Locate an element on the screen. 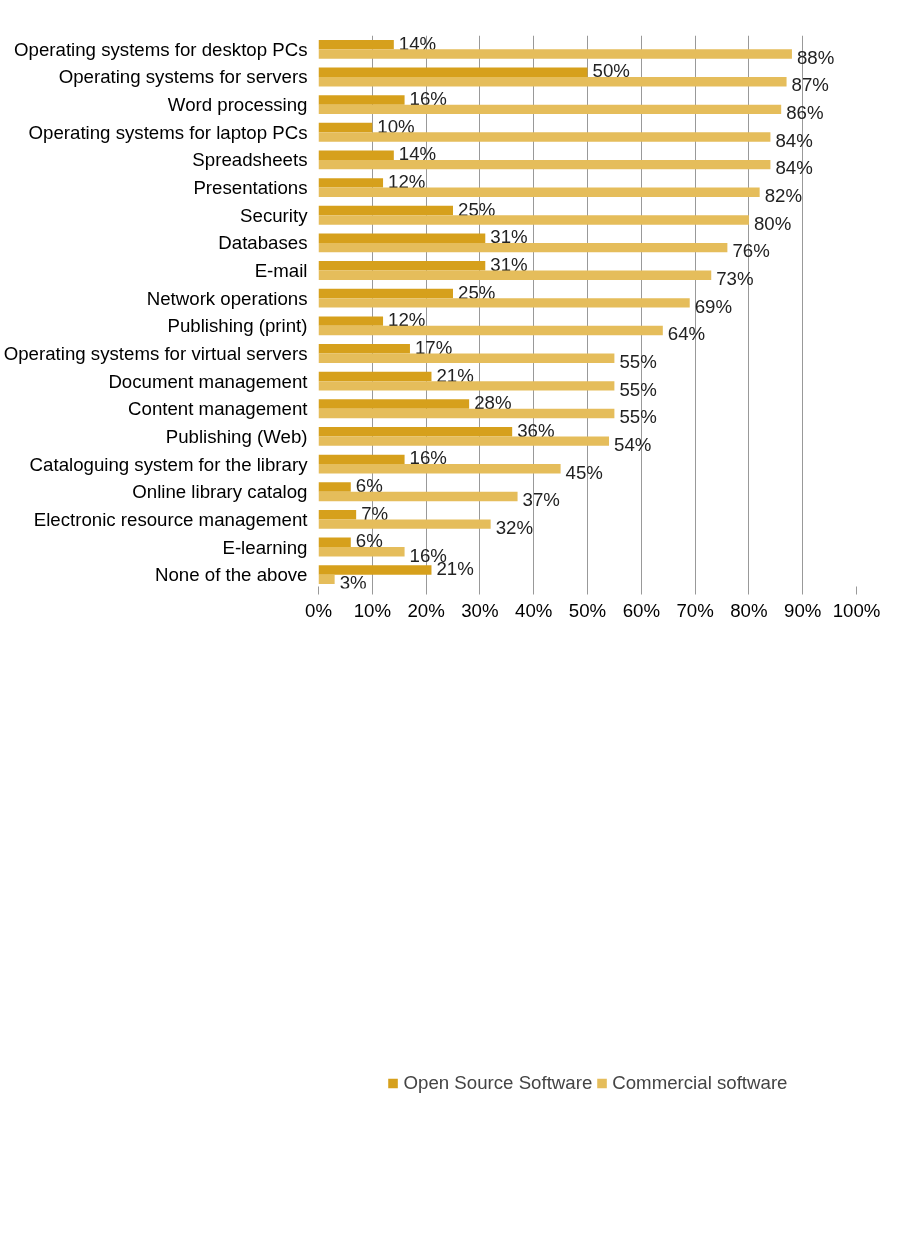  y-tick-label: Publishing (print) is located at coordinates (237, 326).